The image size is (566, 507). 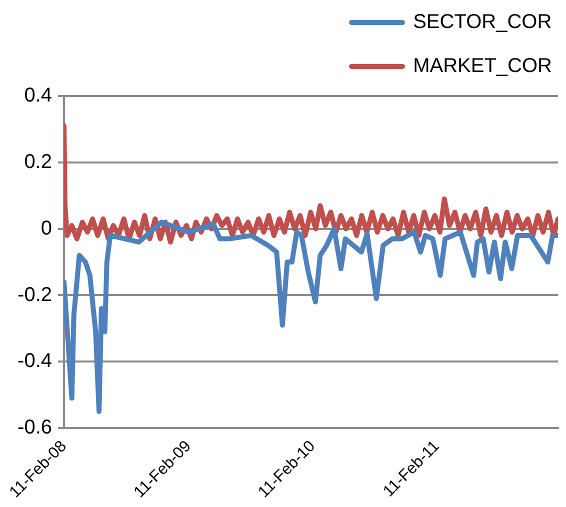 I want to click on legend-label: MARKET_COR, so click(x=482, y=66).